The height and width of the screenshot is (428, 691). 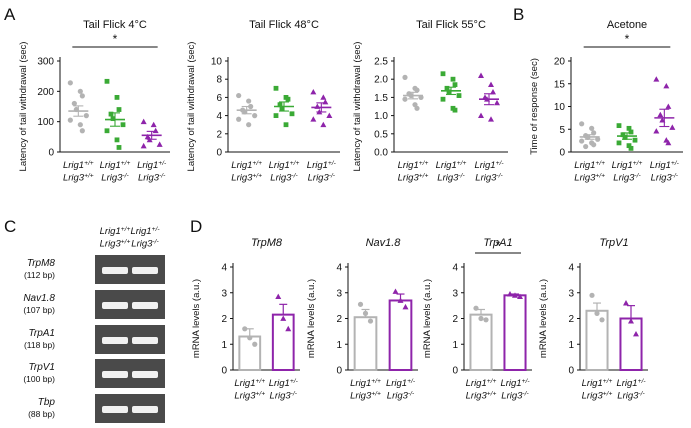 What do you see at coordinates (381, 134) in the screenshot?
I see `y-tick-label: 0.5` at bounding box center [381, 134].